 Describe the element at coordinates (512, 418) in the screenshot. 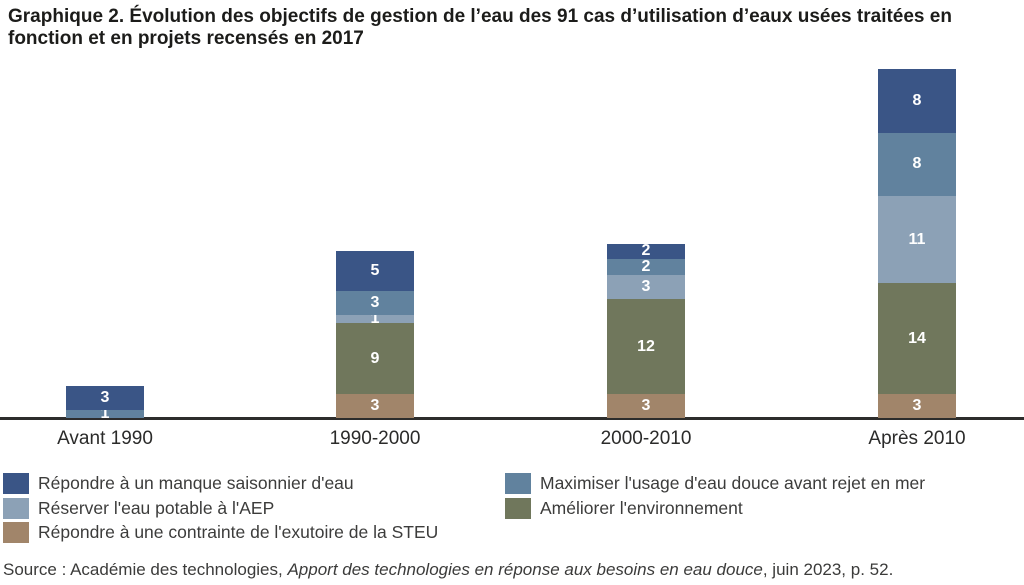

I see `x-axis-baseline` at that location.